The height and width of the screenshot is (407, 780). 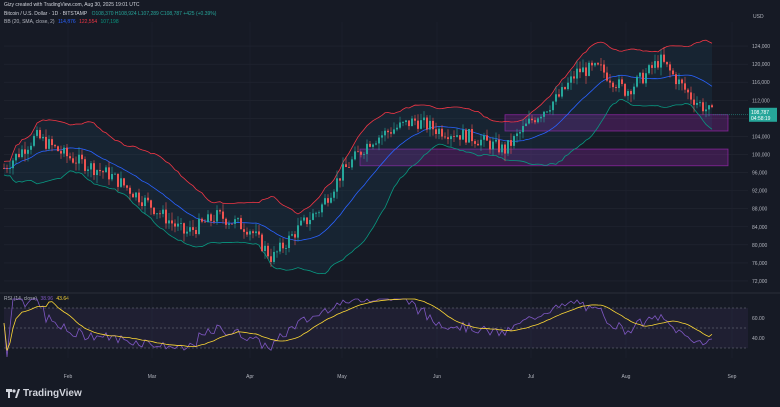 What do you see at coordinates (46, 14) in the screenshot?
I see `symbol-line: Bitcoin / U.S. Dollar · 1D · BITSTAMP` at bounding box center [46, 14].